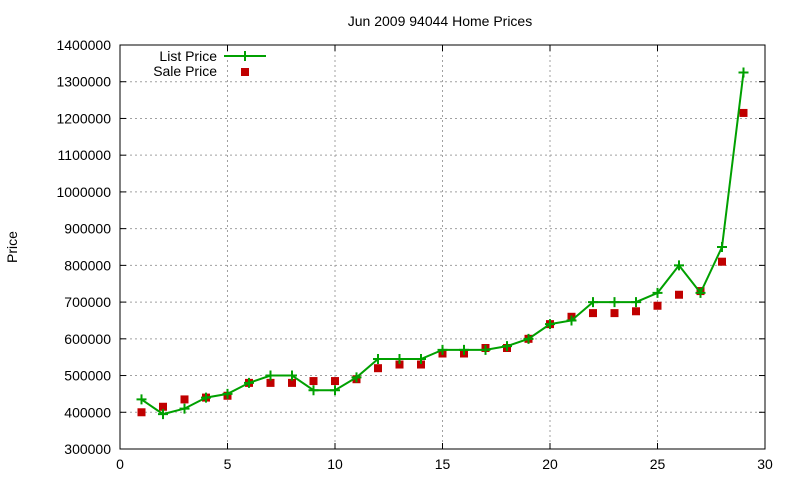 The image size is (800, 480). Describe the element at coordinates (443, 464) in the screenshot. I see `x-tick-label: 15` at that location.